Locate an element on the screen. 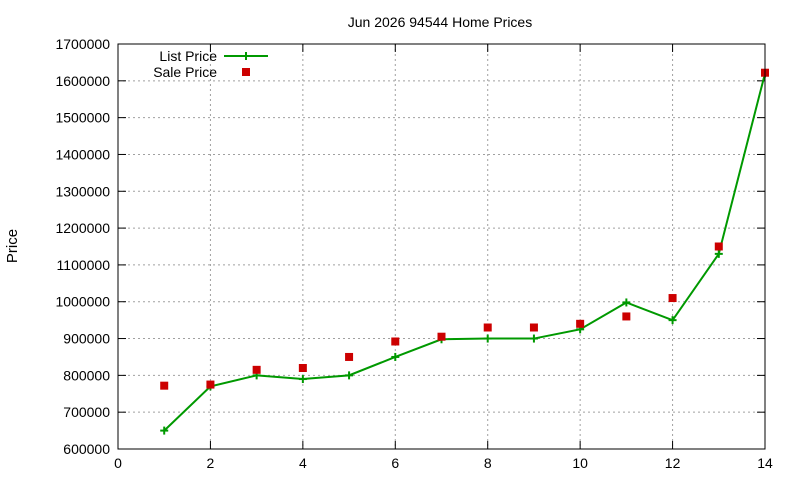 This screenshot has height=480, width=800. x-tick-label: 0 is located at coordinates (118, 463).